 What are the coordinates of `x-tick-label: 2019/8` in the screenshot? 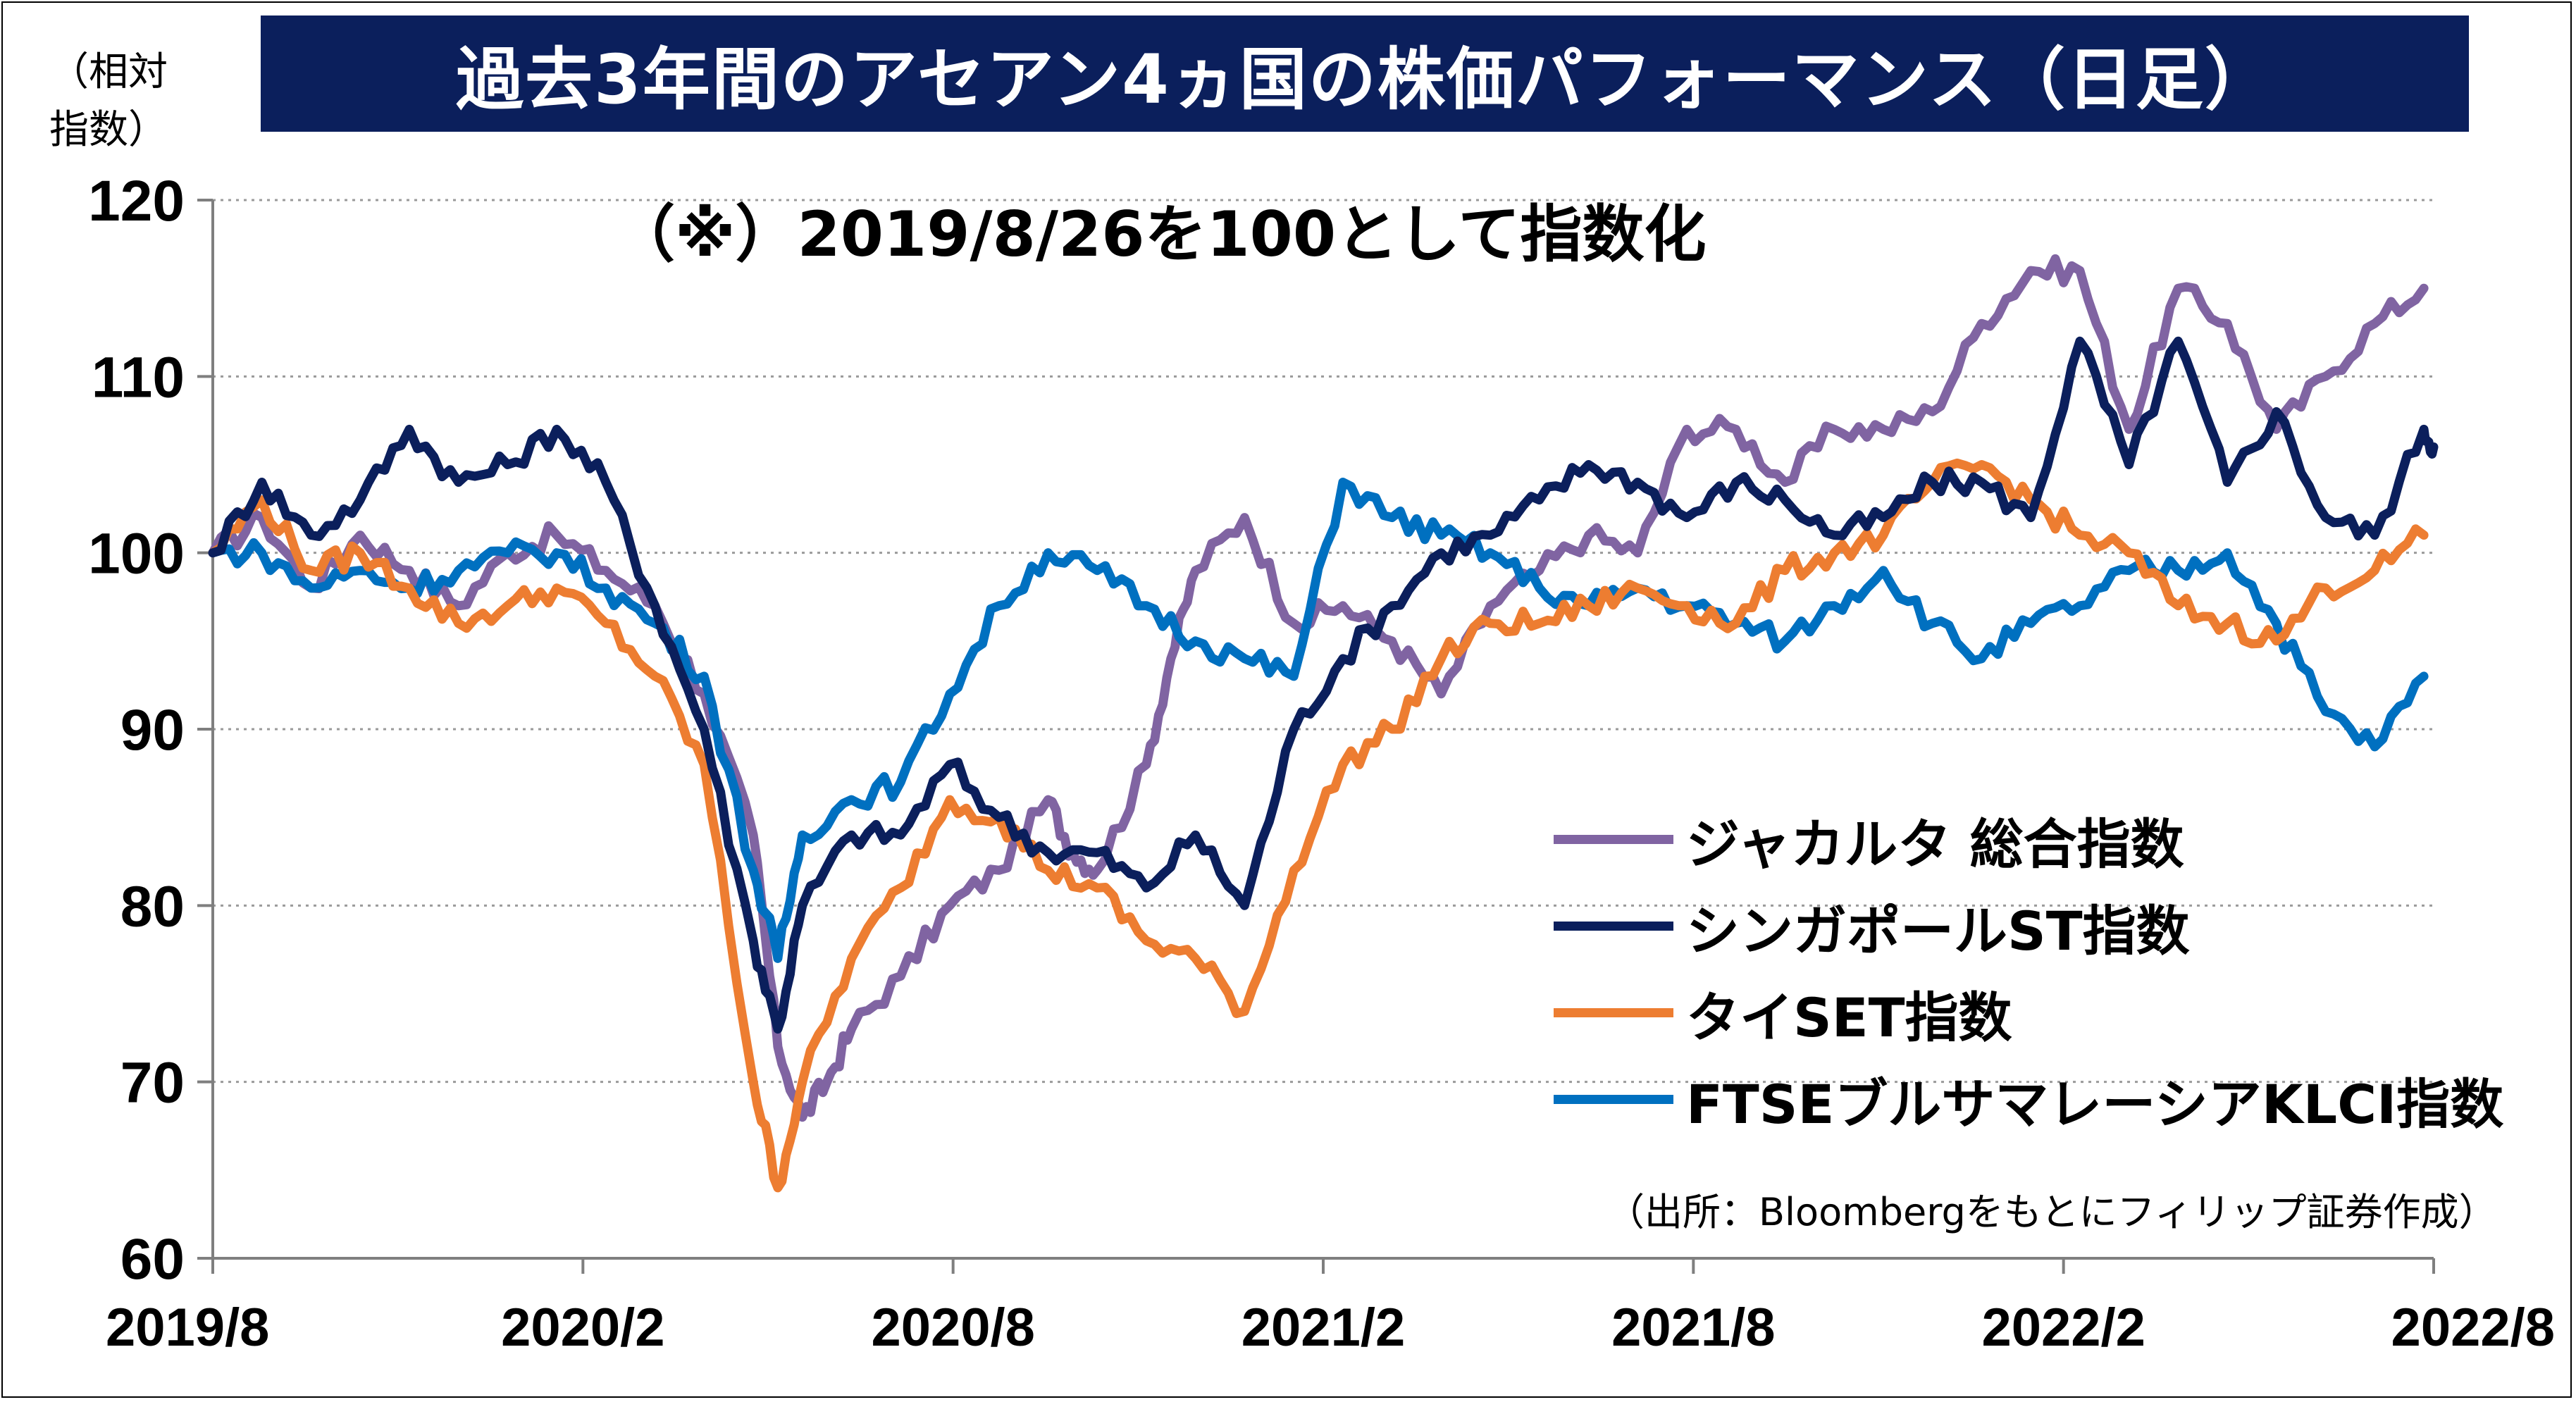 It's located at (187, 1328).